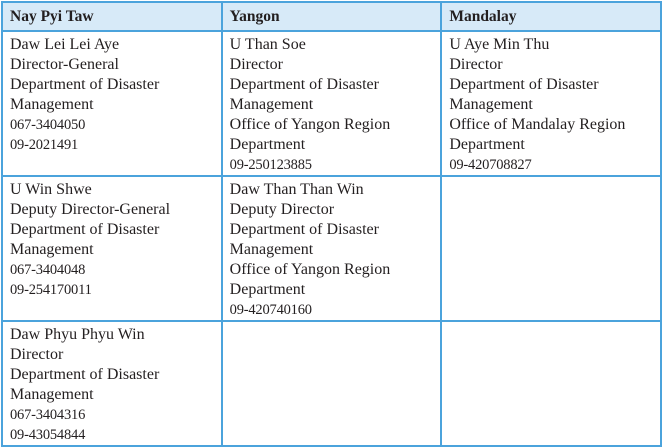 The image size is (663, 447). I want to click on header-yangon: Yangon, so click(331, 16).